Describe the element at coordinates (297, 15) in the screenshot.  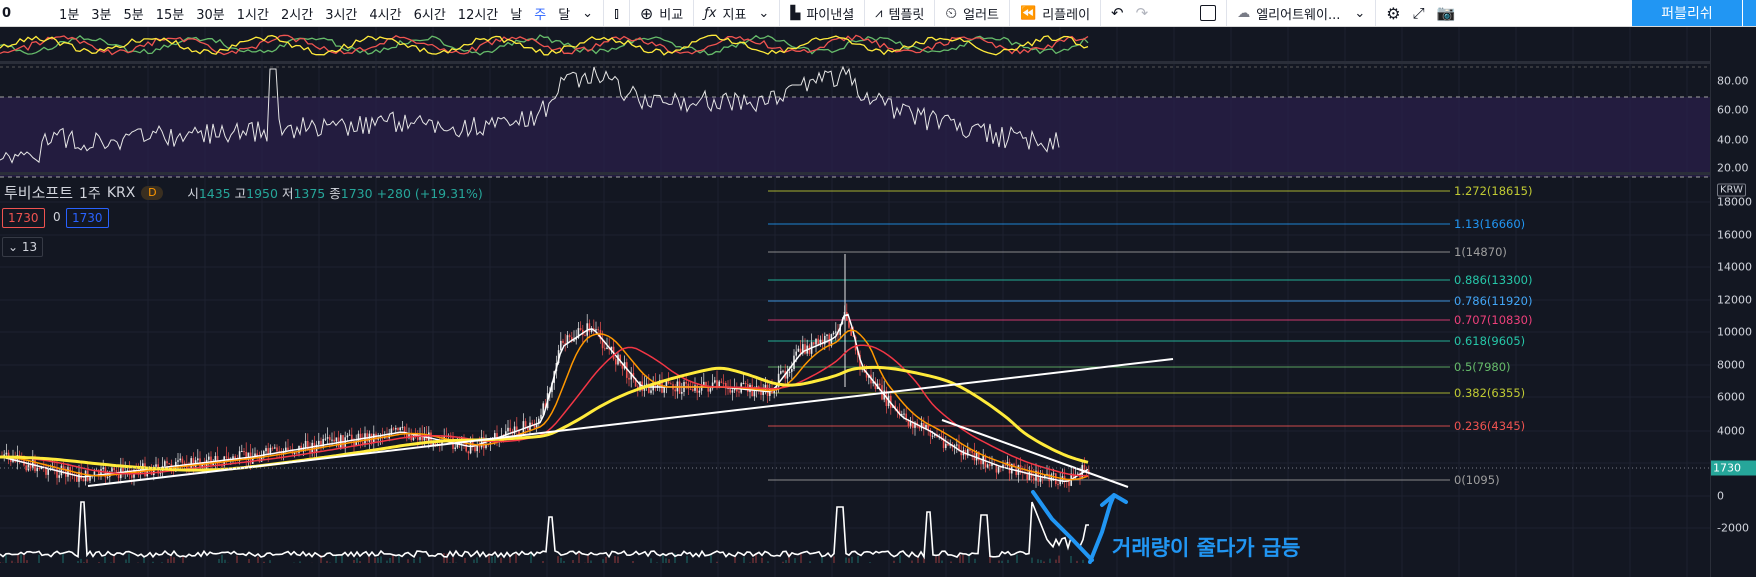
I see `interval-2h: 2시간` at that location.